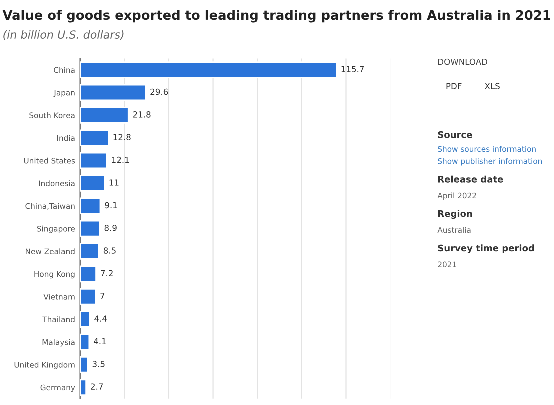  Describe the element at coordinates (122, 137) in the screenshot. I see `data-label: 12.8` at that location.